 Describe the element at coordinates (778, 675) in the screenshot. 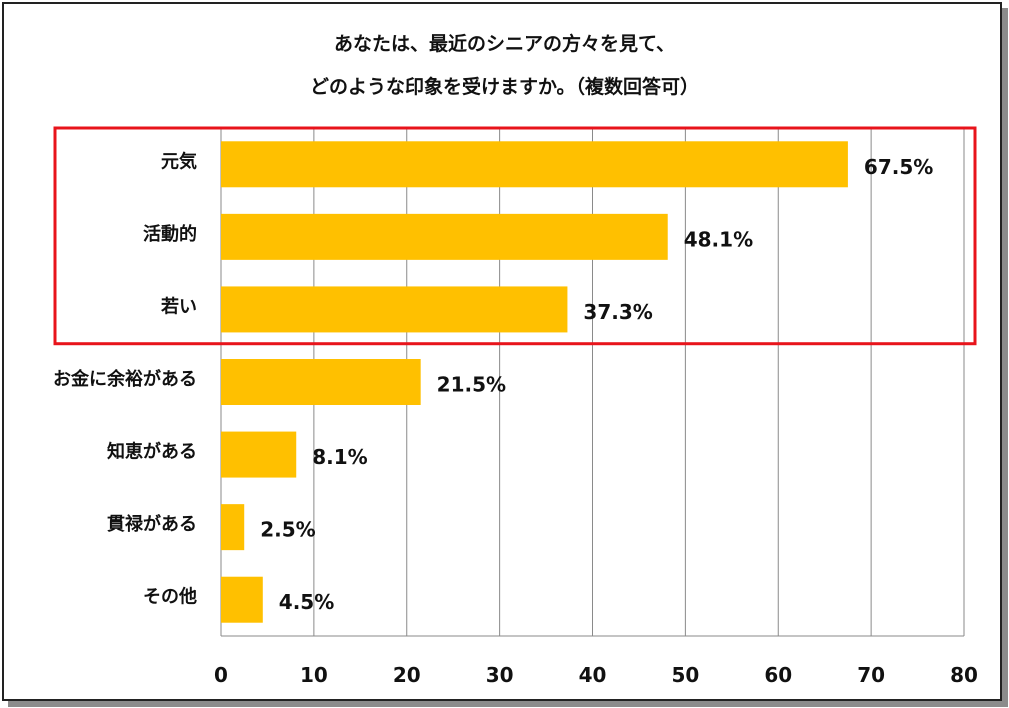

I see `x-tick-label-60: 60` at that location.